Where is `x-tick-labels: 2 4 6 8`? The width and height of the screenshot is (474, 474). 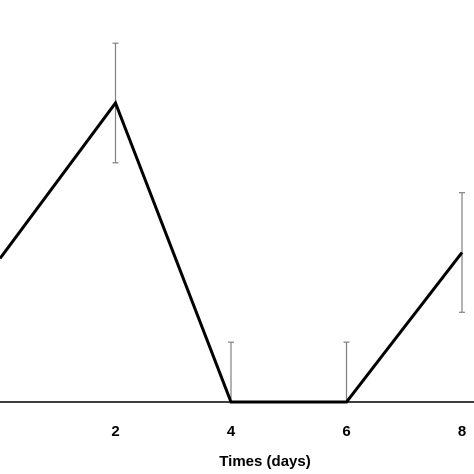 x-tick-labels: 2 4 6 8 is located at coordinates (288, 431).